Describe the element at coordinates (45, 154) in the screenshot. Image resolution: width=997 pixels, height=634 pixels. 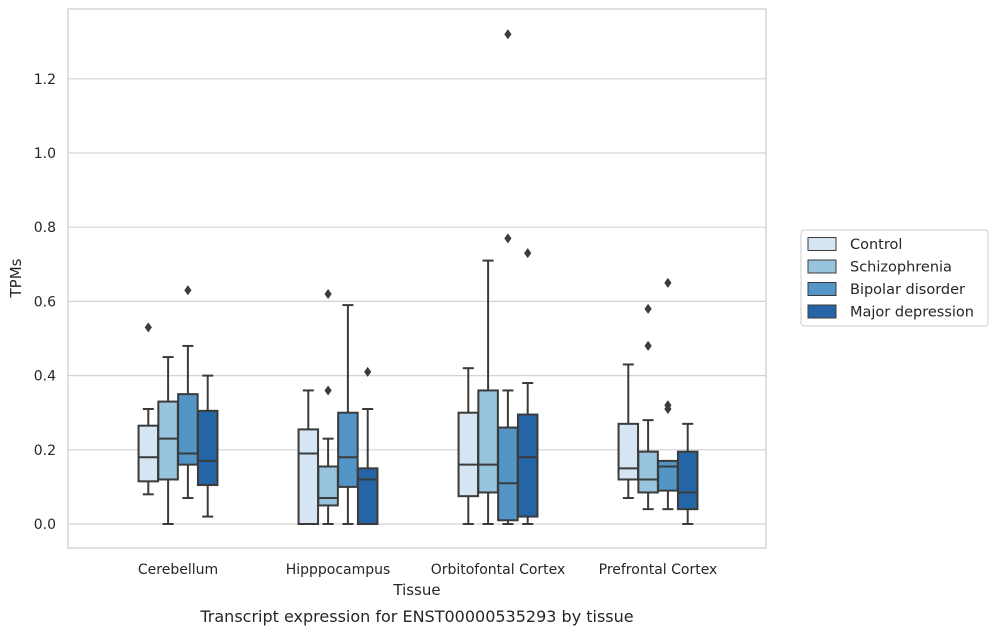
I see `y-tick-label: 1.0` at that location.